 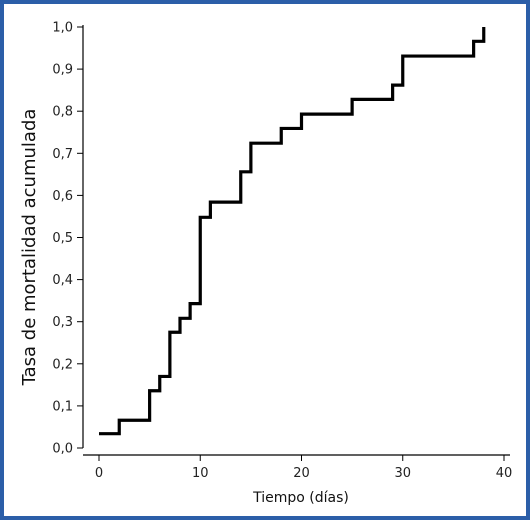 What do you see at coordinates (62, 364) in the screenshot?
I see `y-tick-label: 0,2` at bounding box center [62, 364].